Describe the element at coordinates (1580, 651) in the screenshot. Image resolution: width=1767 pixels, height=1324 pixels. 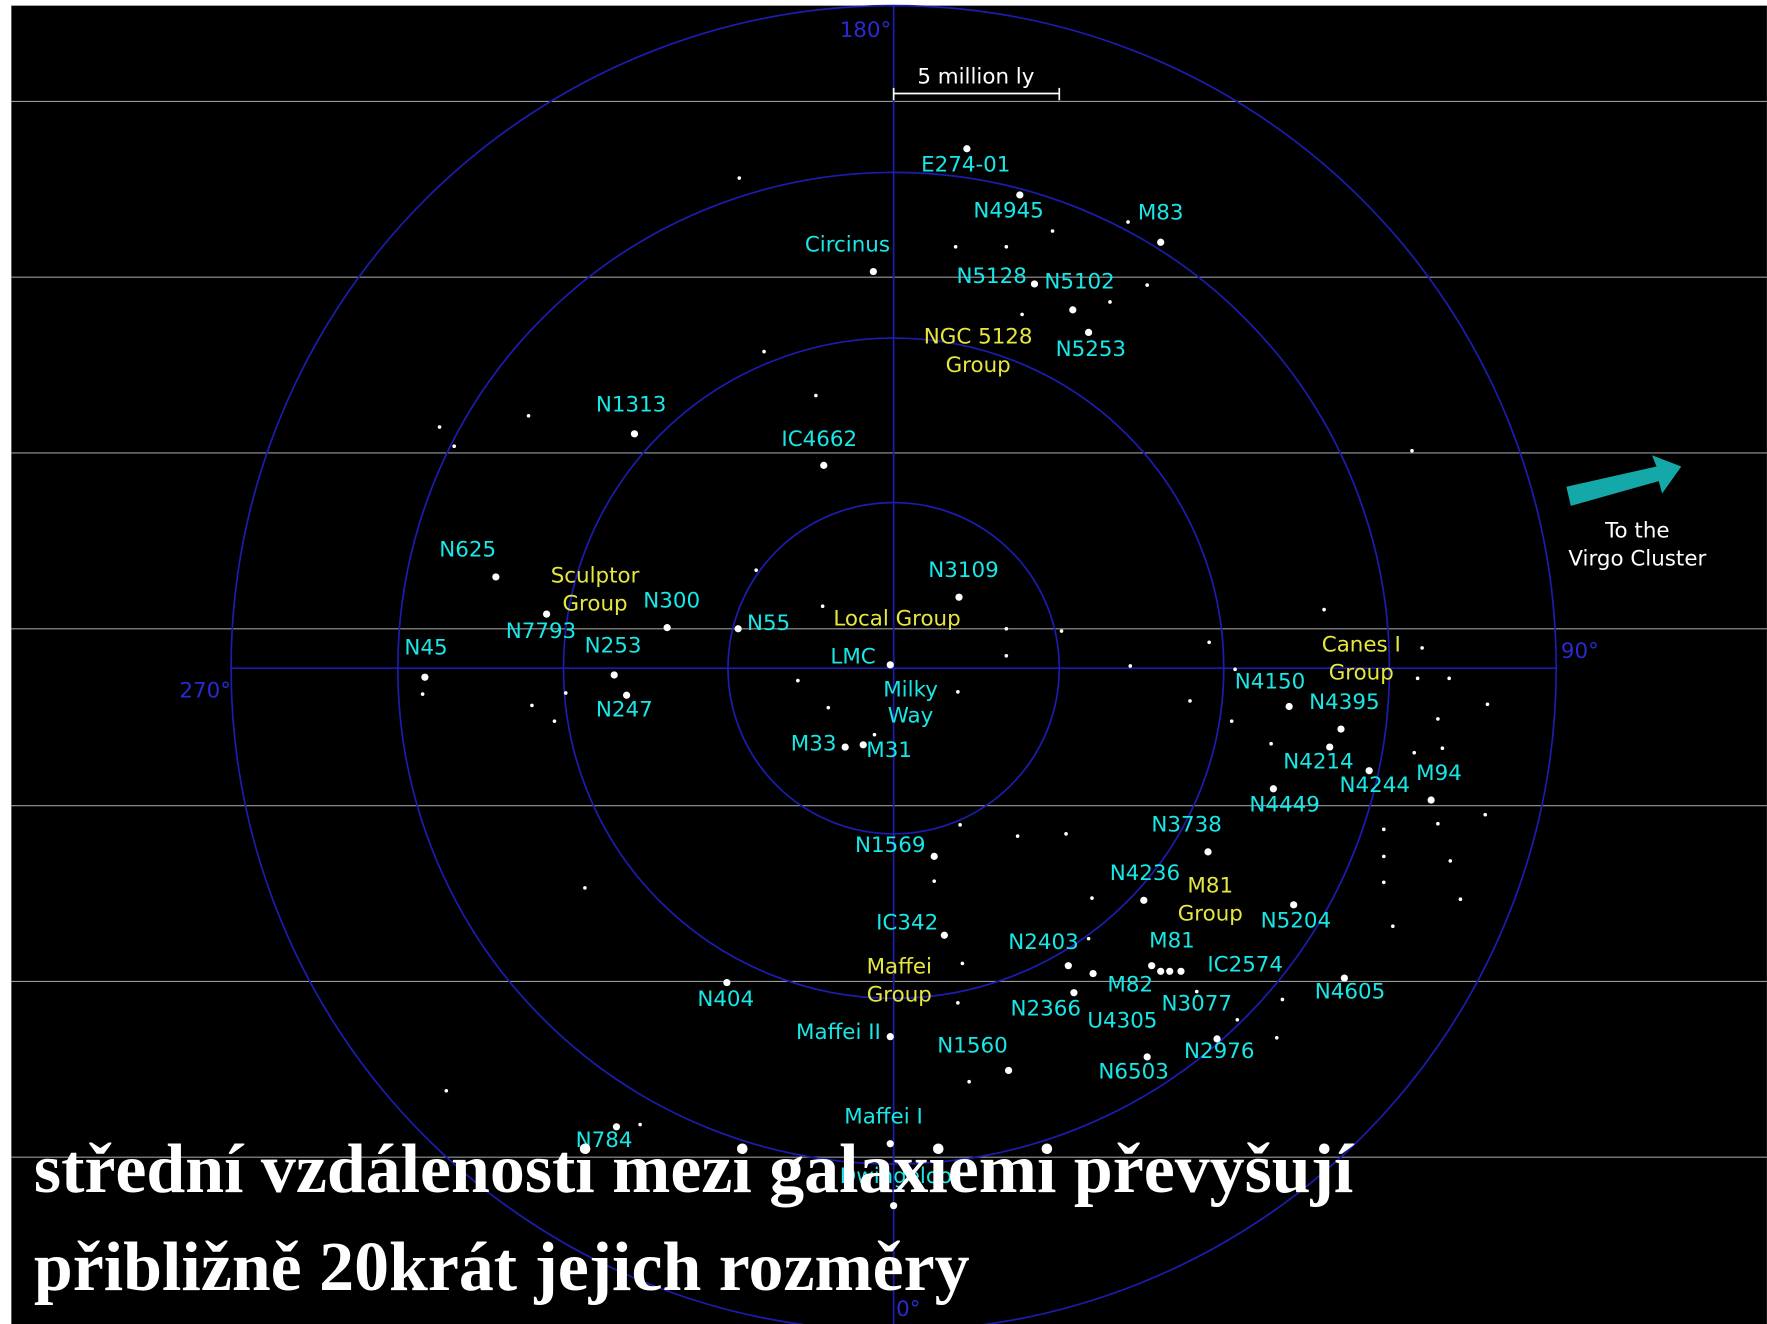
I see `degree-label: 90°` at that location.